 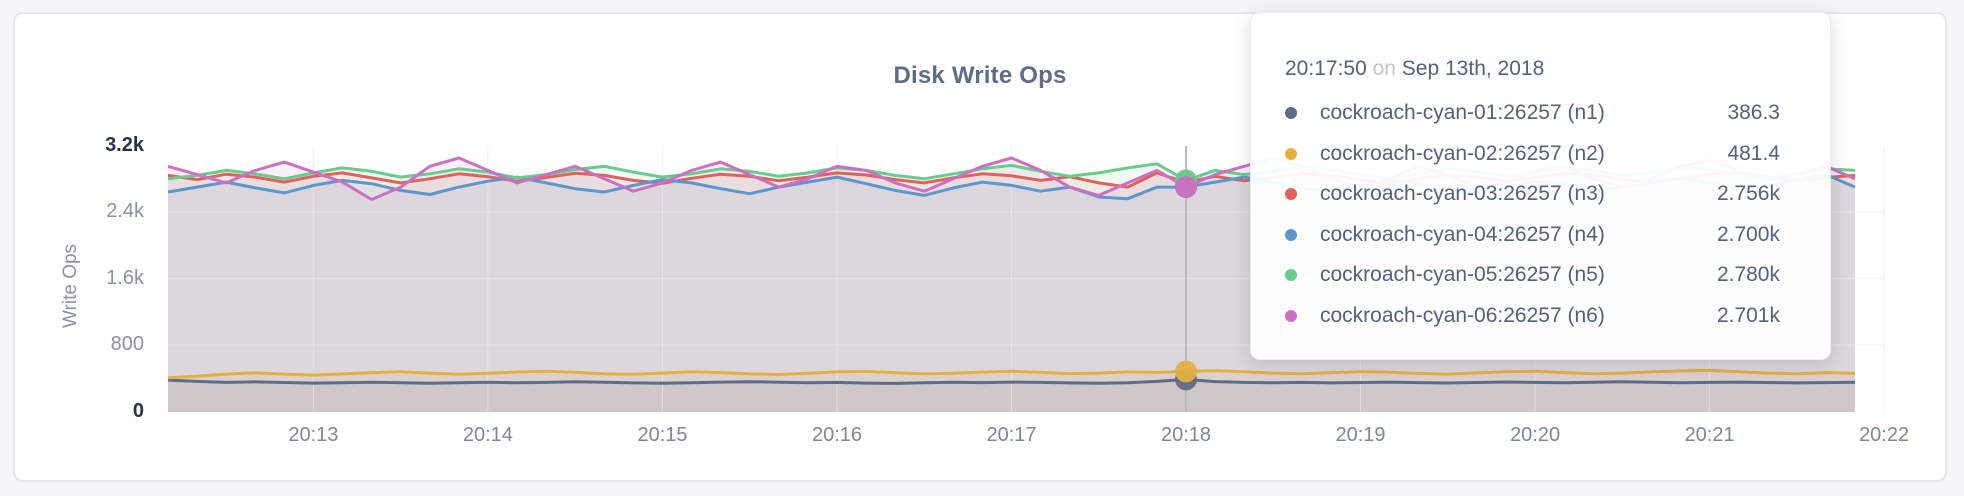 What do you see at coordinates (1753, 153) in the screenshot?
I see `tooltip-series-value: 481.4` at bounding box center [1753, 153].